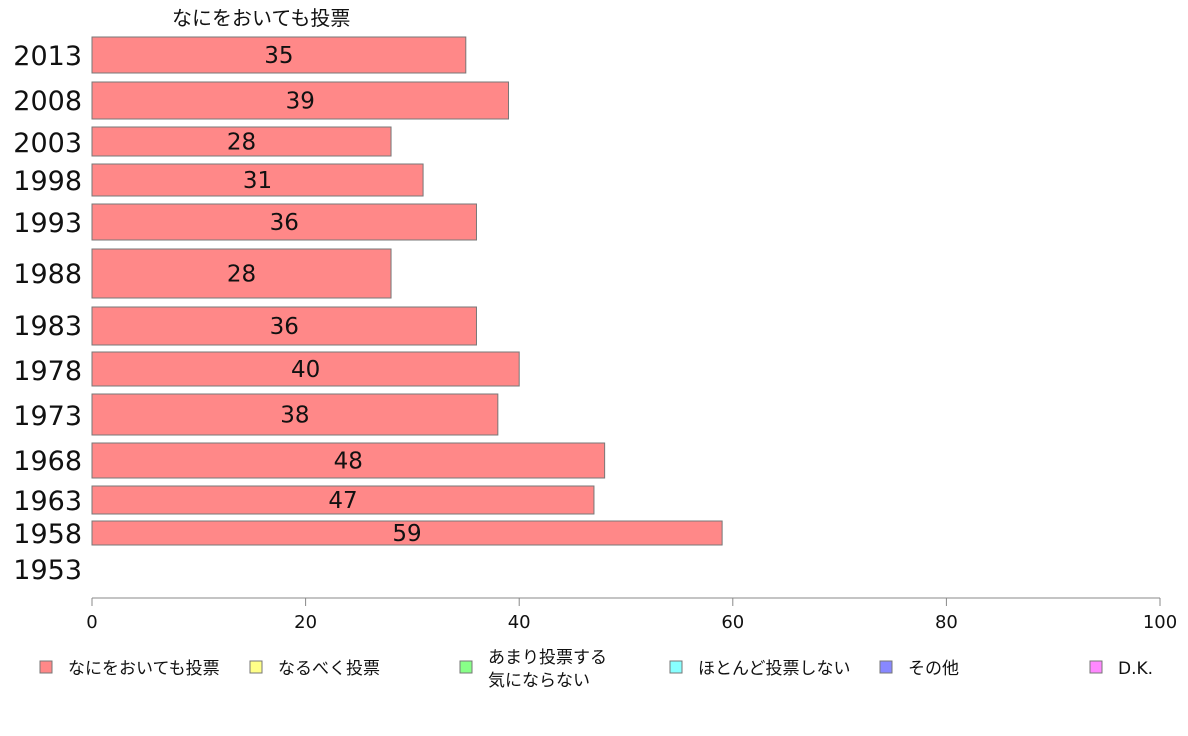 The height and width of the screenshot is (736, 1188). Describe the element at coordinates (47, 274) in the screenshot. I see `y-tick-label: 1988` at that location.